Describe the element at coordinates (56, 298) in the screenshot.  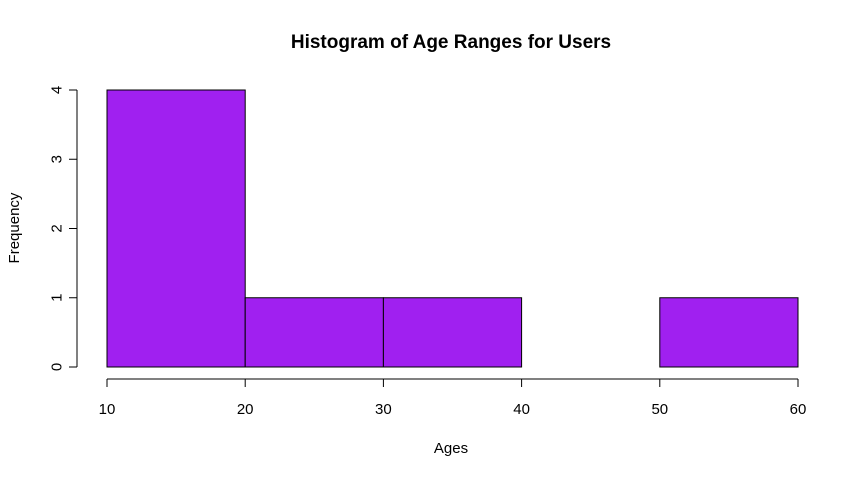
I see `y-tick-label-1: 1` at that location.